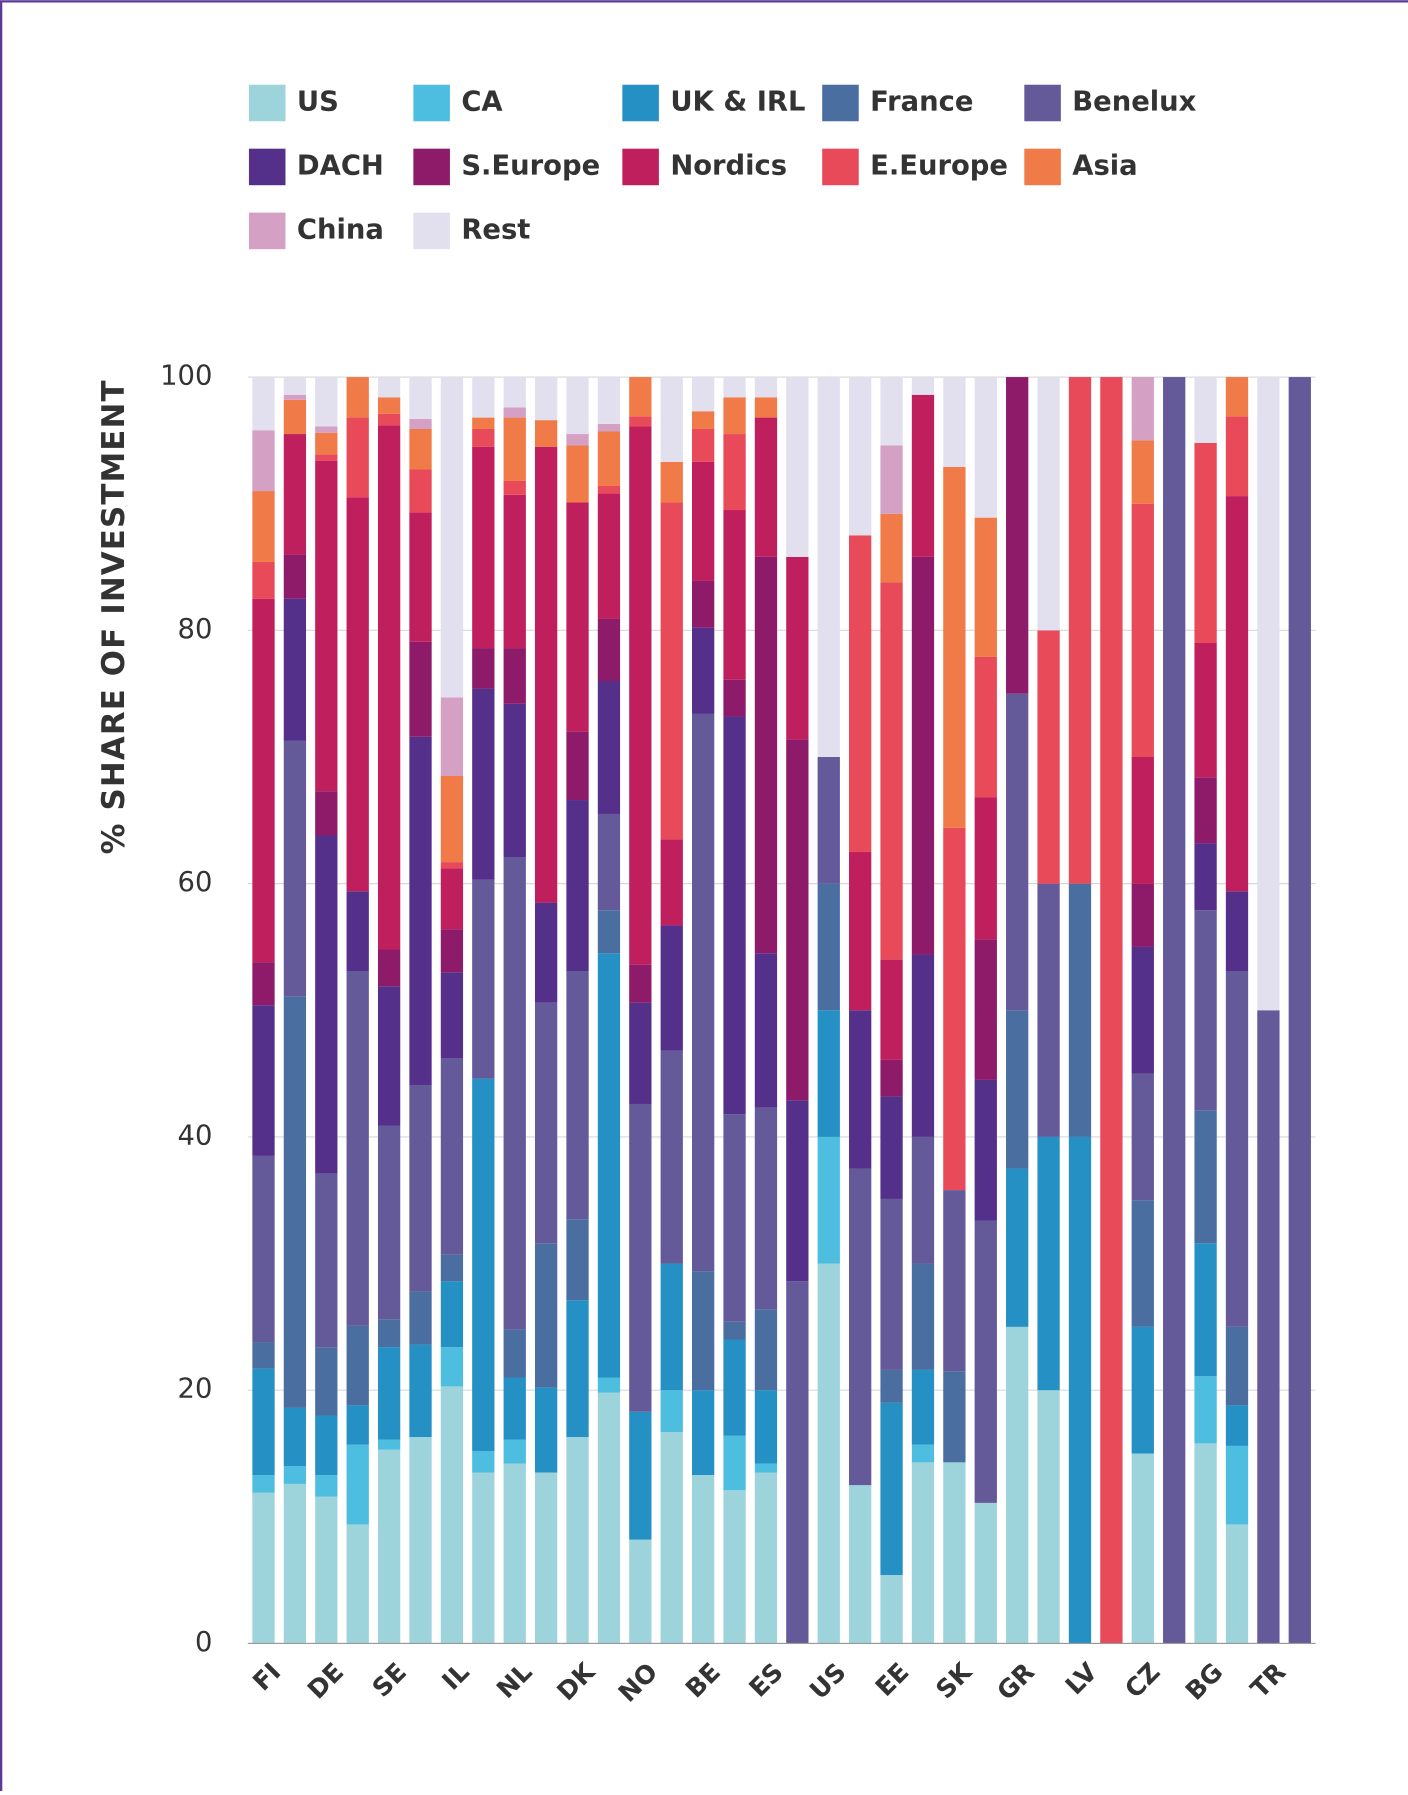  What do you see at coordinates (1082, 1679) in the screenshot?
I see `x-tick-label: LV` at bounding box center [1082, 1679].